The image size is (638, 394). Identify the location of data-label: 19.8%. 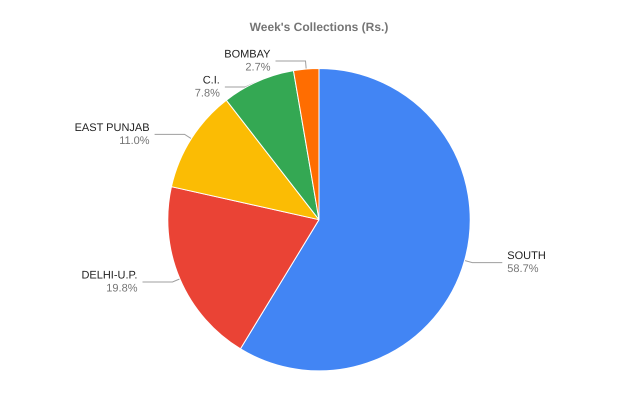
(122, 288).